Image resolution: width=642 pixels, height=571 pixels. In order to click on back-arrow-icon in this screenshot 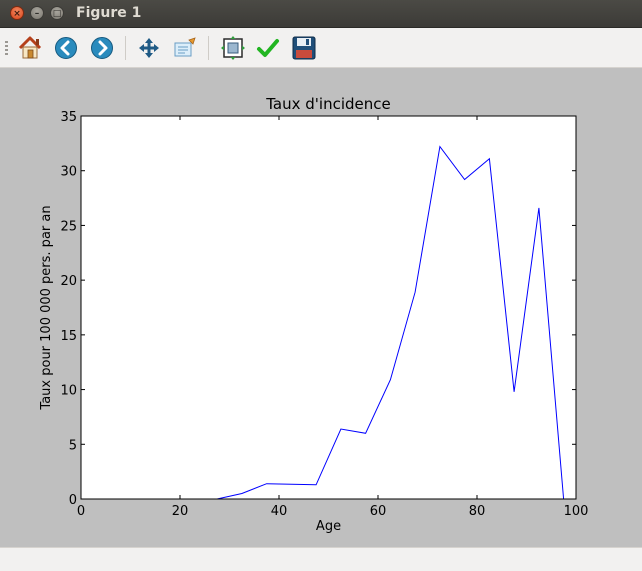, I will do `click(66, 48)`.